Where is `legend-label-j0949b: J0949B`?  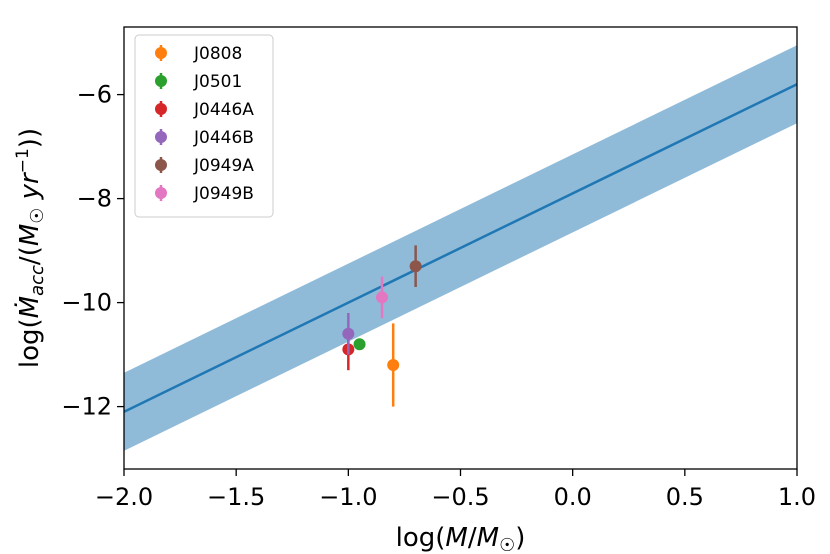 legend-label-j0949b: J0949B is located at coordinates (223, 194).